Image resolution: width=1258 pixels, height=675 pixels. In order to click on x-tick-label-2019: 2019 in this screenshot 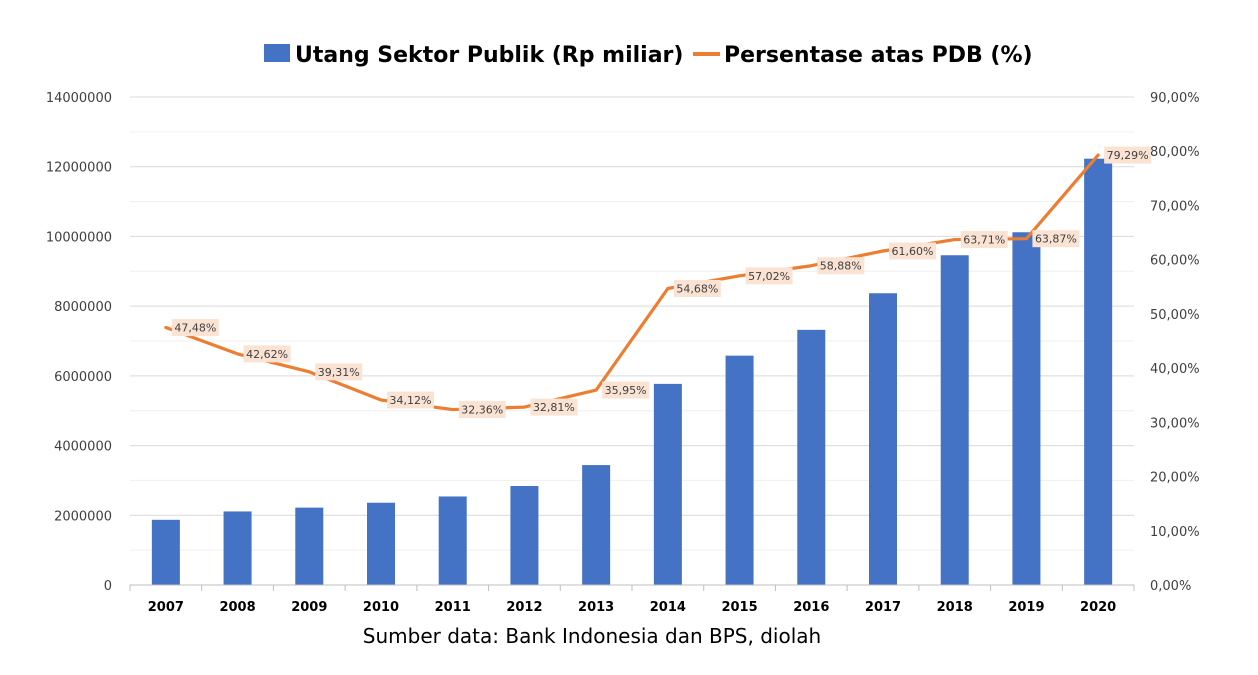, I will do `click(1026, 607)`.